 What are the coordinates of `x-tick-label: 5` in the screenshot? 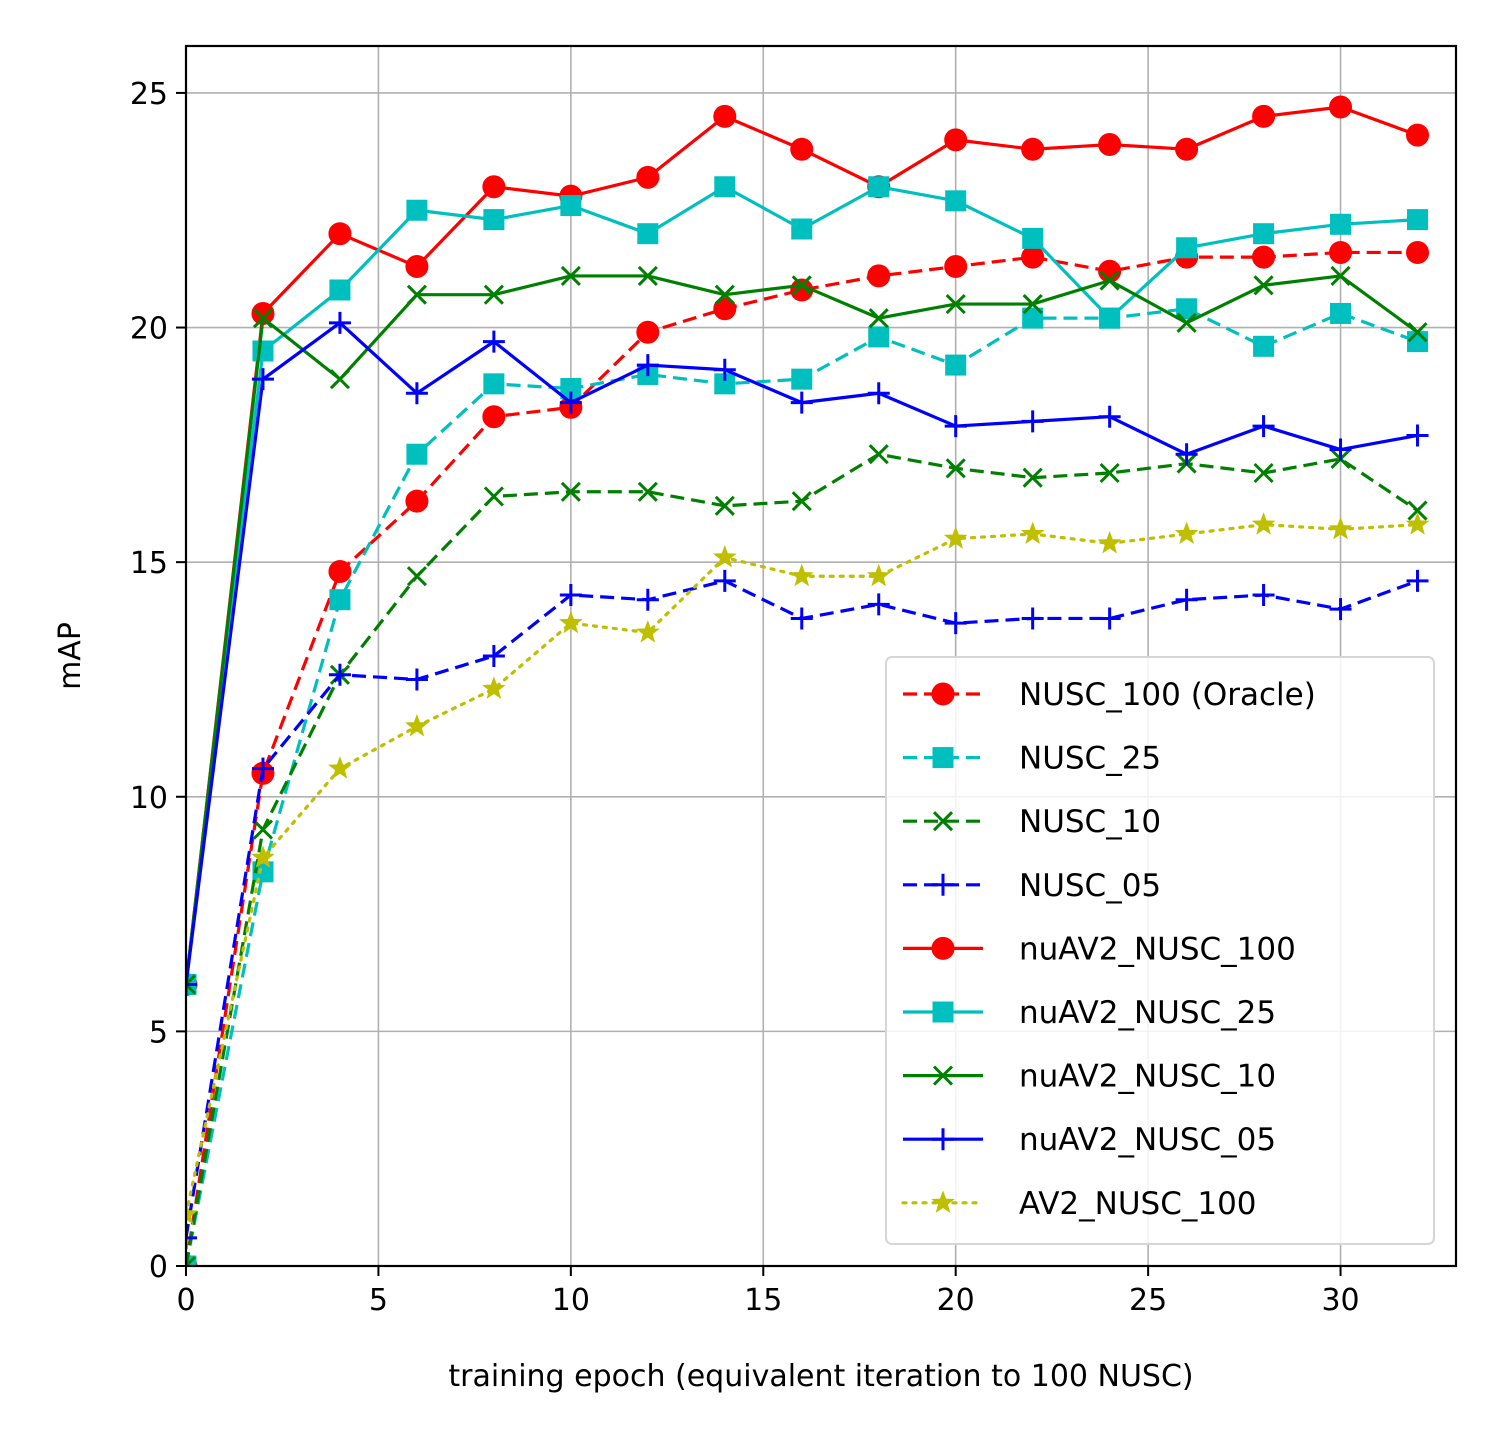 It's located at (378, 1300).